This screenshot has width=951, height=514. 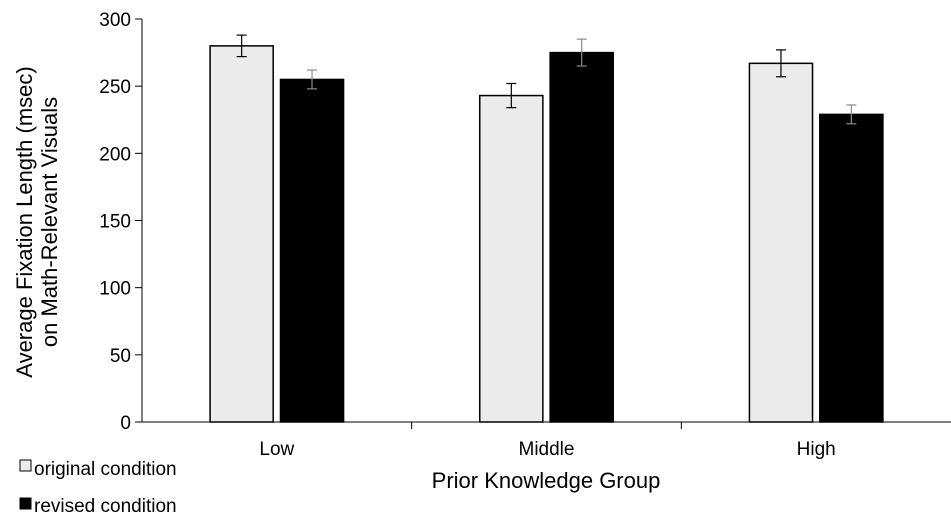 What do you see at coordinates (115, 289) in the screenshot?
I see `y-tick-label: 100` at bounding box center [115, 289].